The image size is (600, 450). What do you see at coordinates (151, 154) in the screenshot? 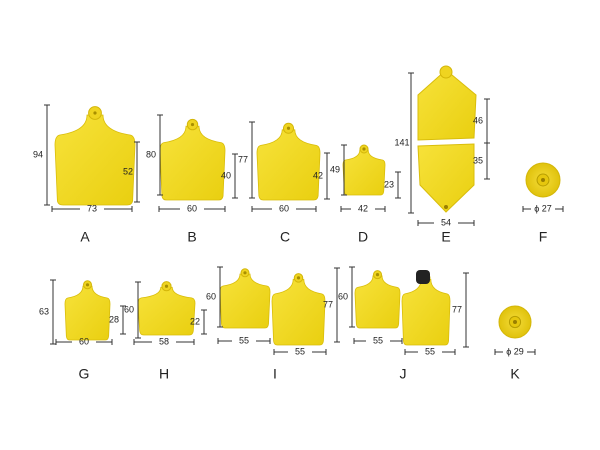
I see `dimension-label: 80` at bounding box center [151, 154].